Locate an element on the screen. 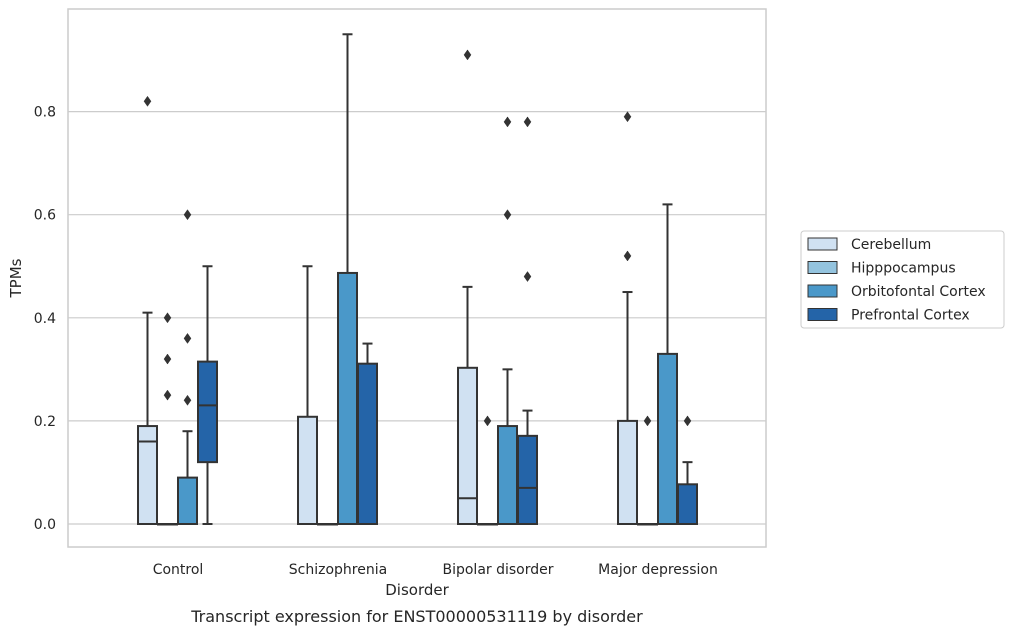 The height and width of the screenshot is (634, 1014). legend-label-0: Cerebellum is located at coordinates (891, 245).